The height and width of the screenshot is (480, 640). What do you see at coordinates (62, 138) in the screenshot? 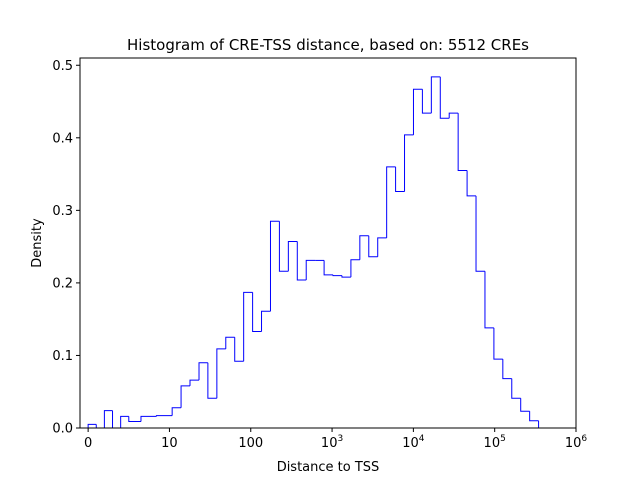
I see `y-tick-label: 0.4` at bounding box center [62, 138].